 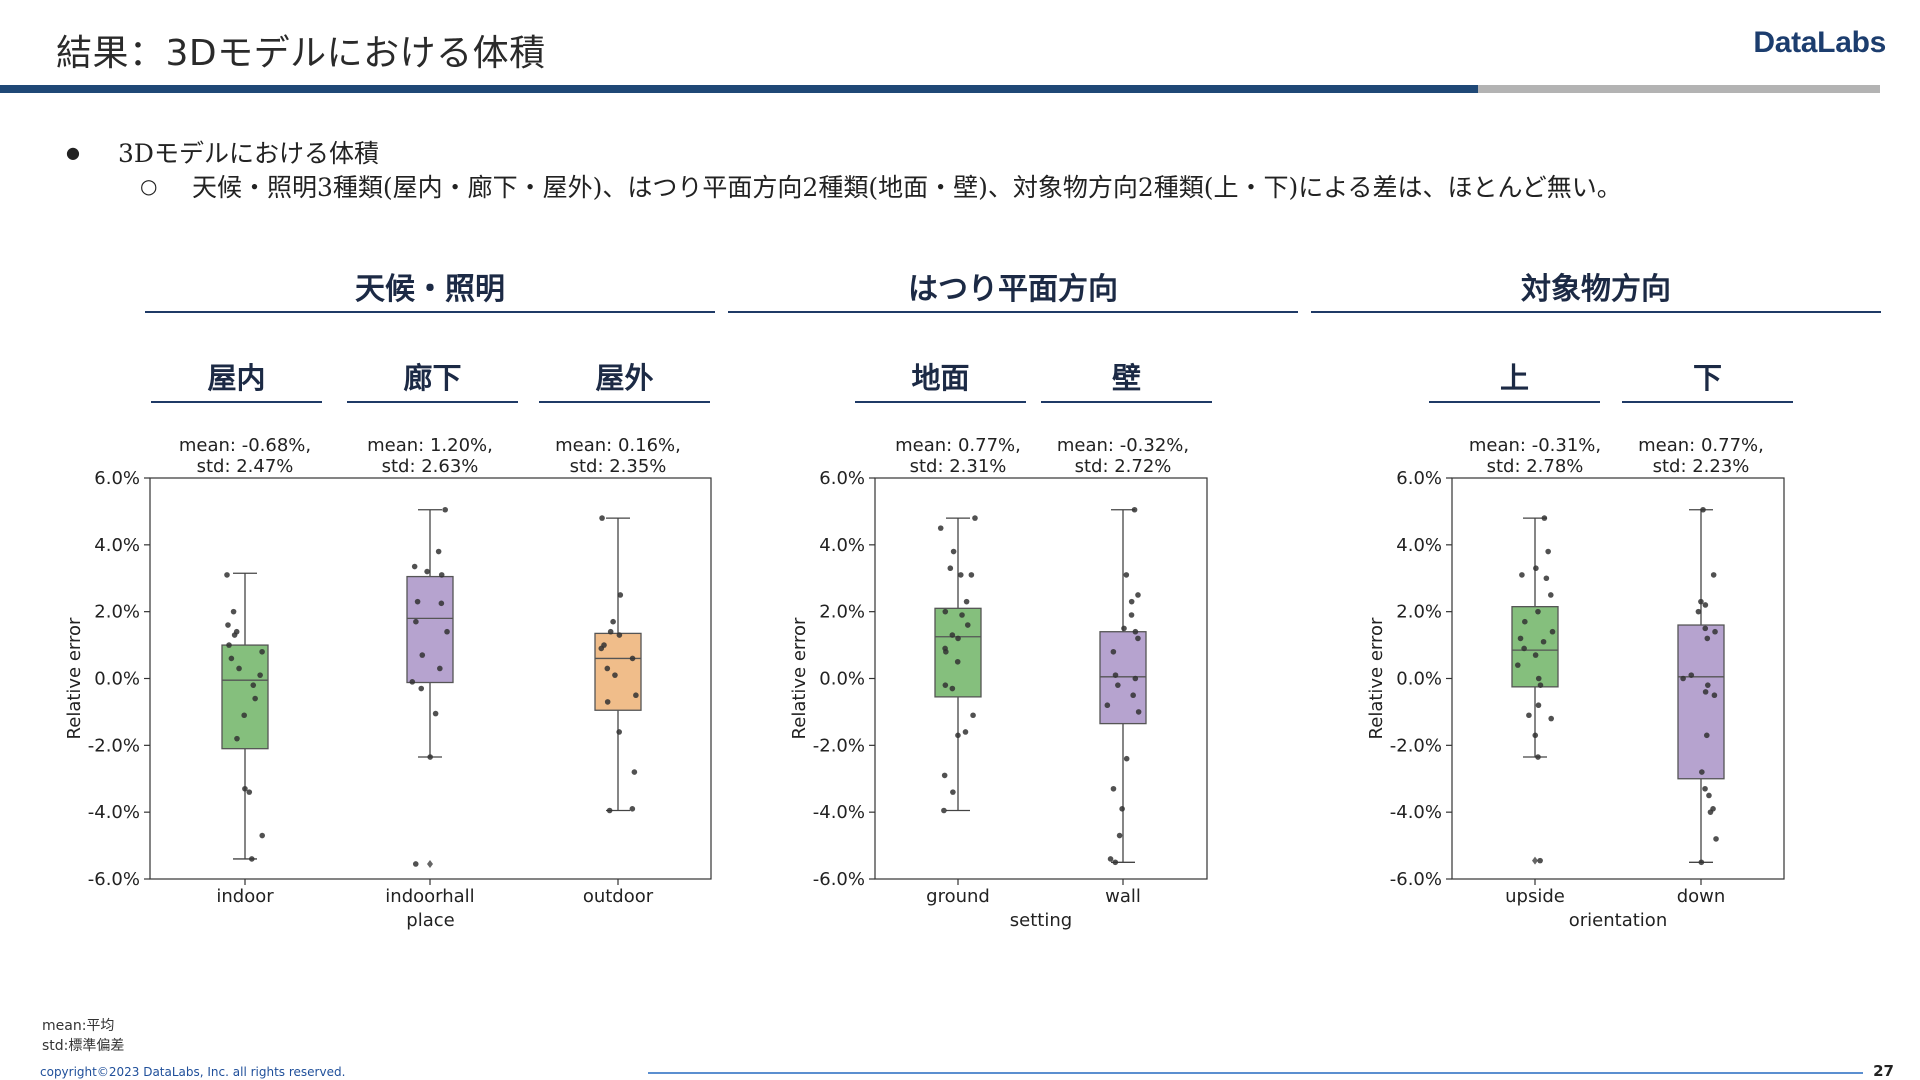 I want to click on stat-annotation-mean: mean: -0.31%,, so click(x=1535, y=445).